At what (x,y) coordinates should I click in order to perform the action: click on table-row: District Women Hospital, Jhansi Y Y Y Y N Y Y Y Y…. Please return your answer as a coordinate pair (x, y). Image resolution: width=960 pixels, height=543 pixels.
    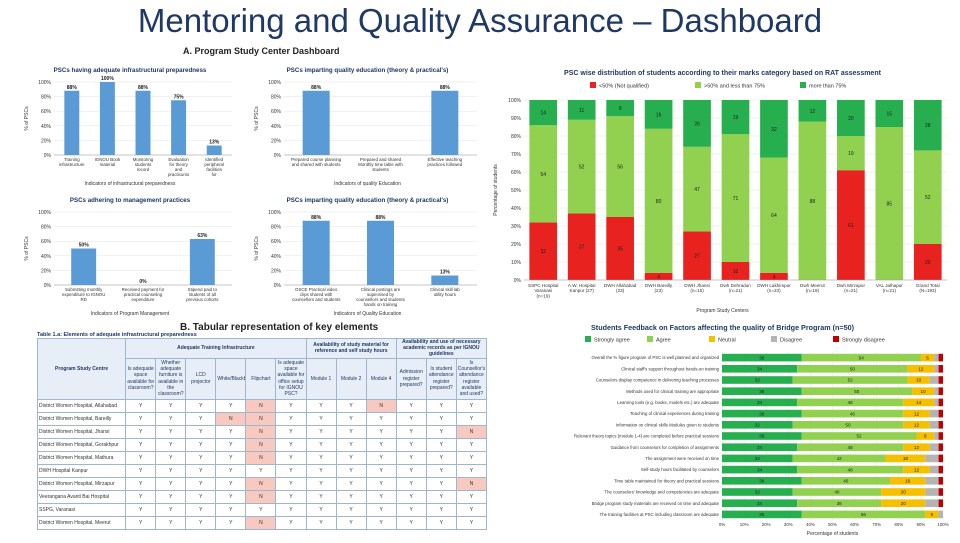
    Looking at the image, I should click on (262, 431).